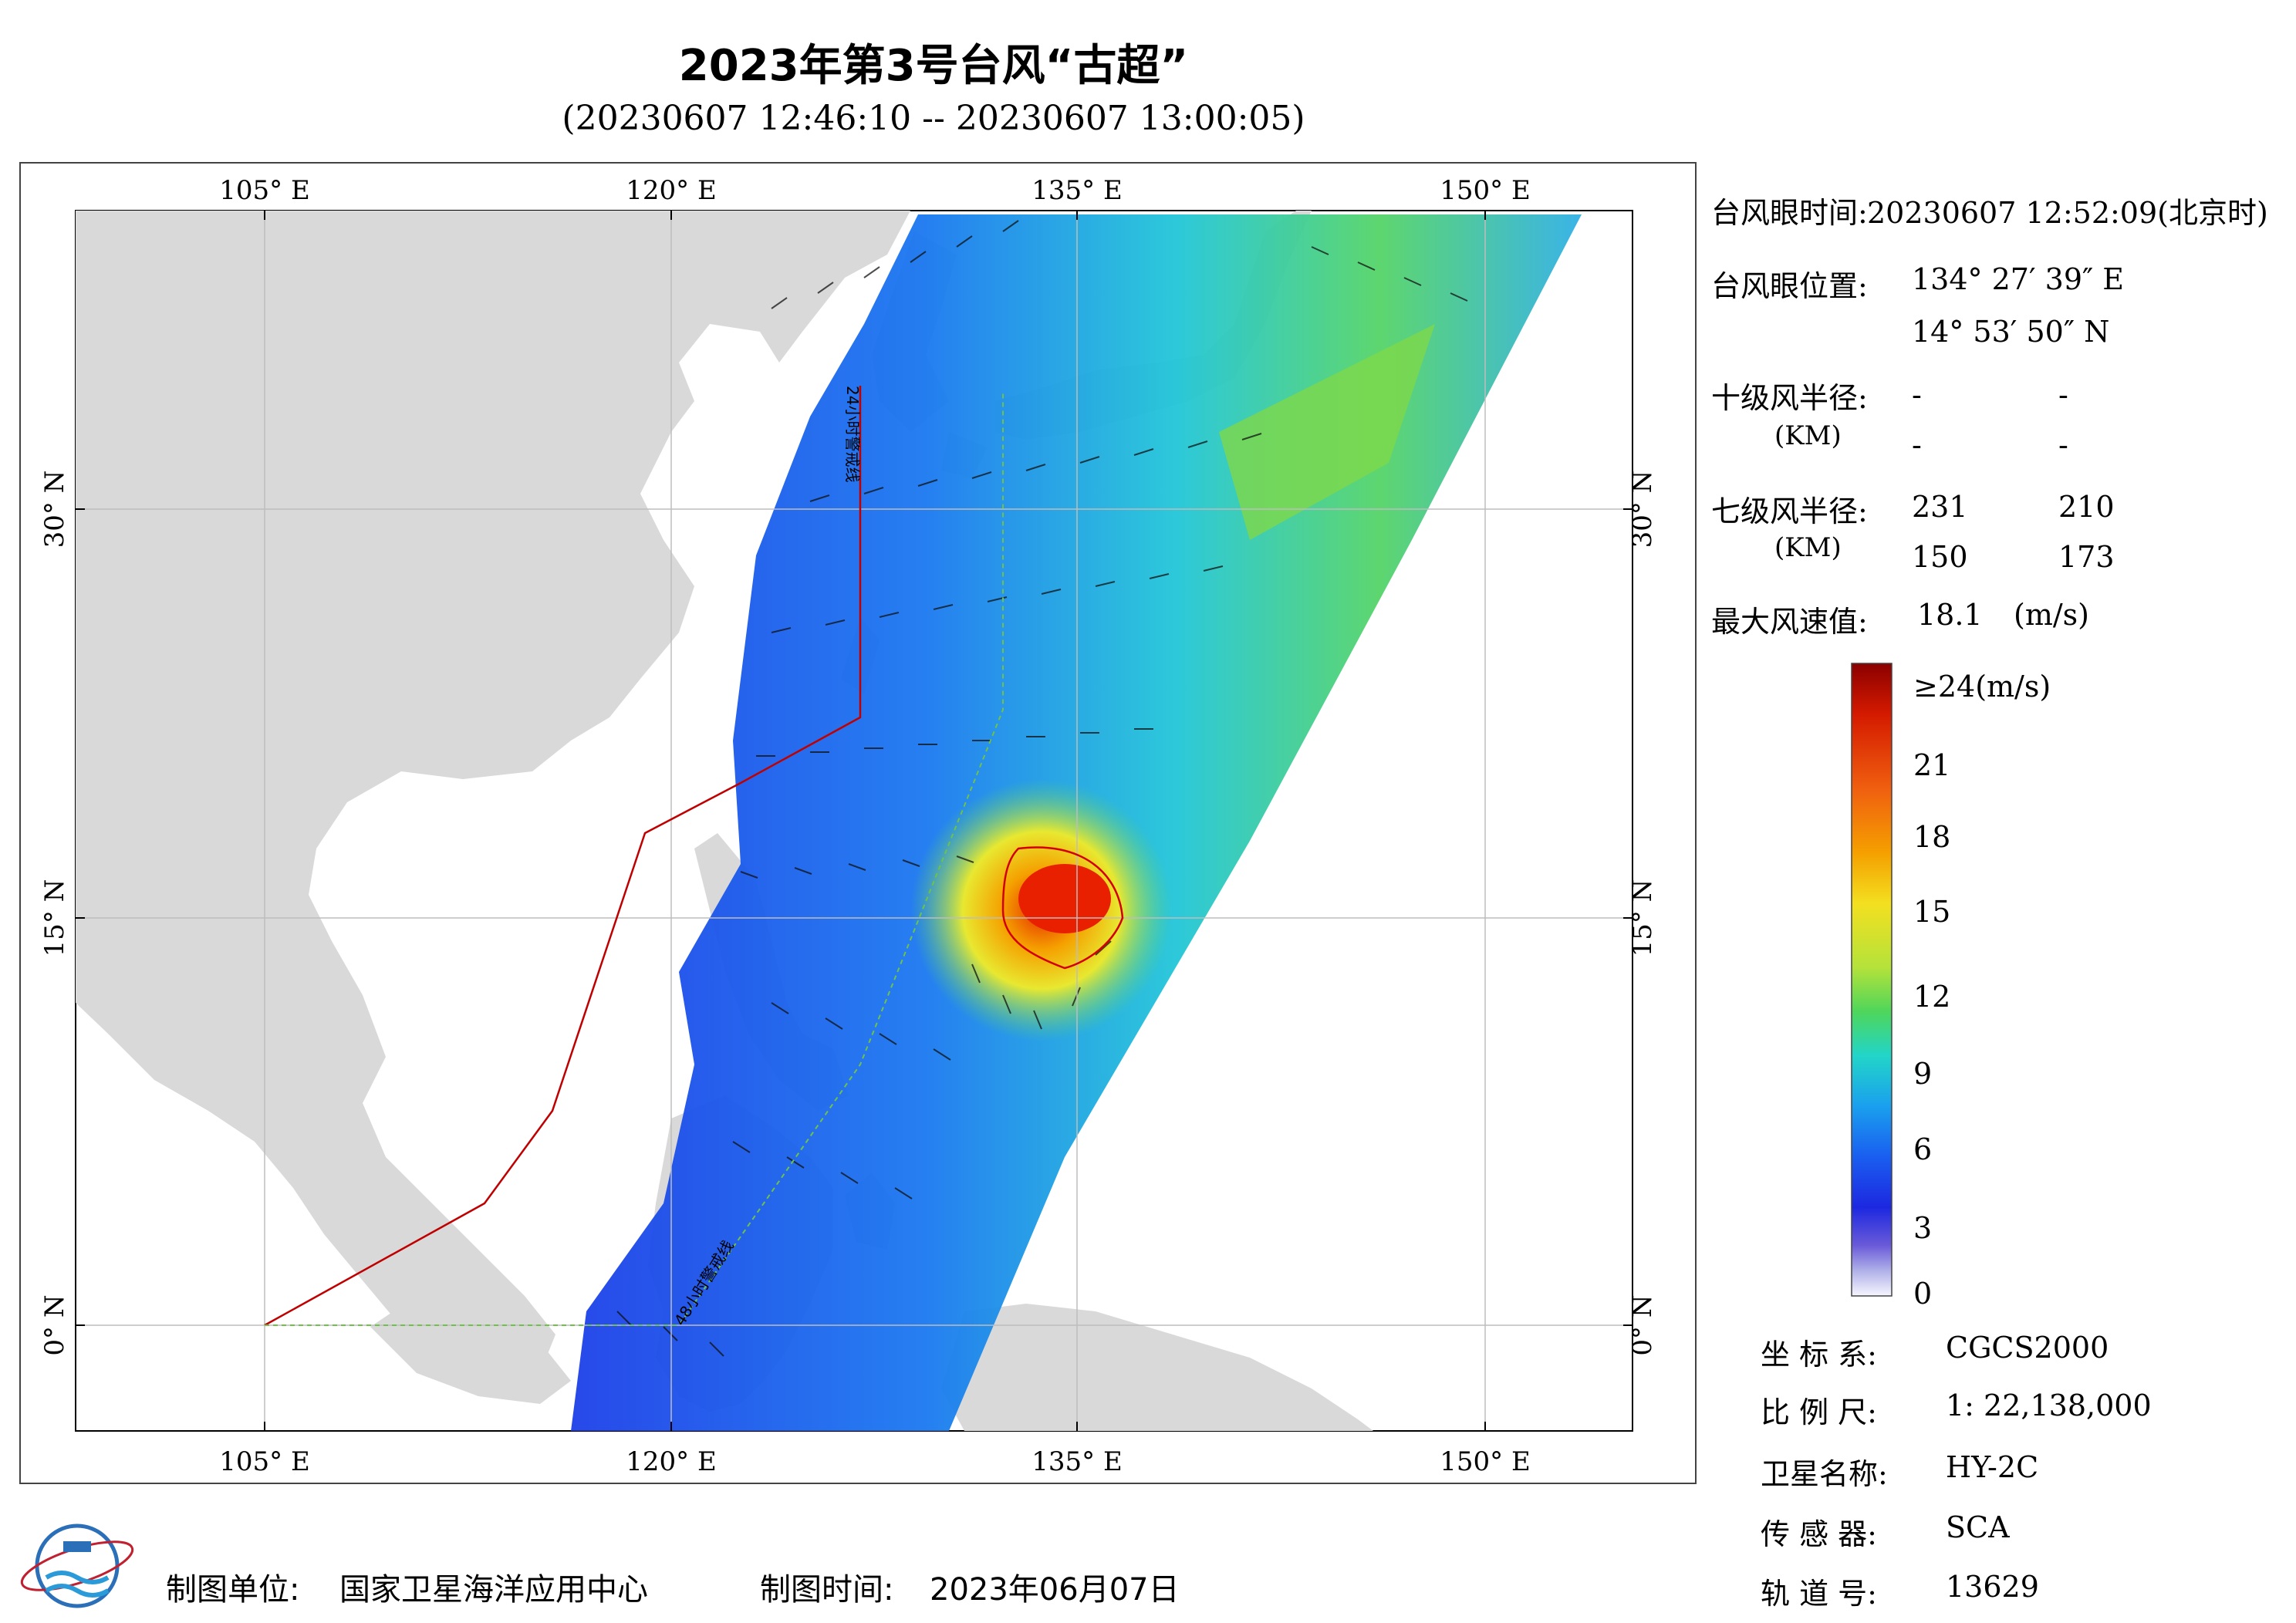 This screenshot has height=1623, width=2296. I want to click on orbit-label: 轨 道 号:, so click(1819, 1594).